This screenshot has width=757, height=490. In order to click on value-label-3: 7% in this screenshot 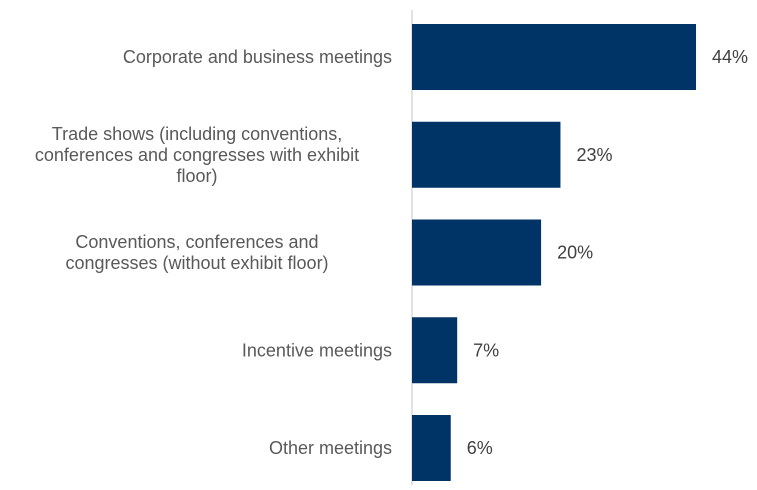, I will do `click(486, 350)`.